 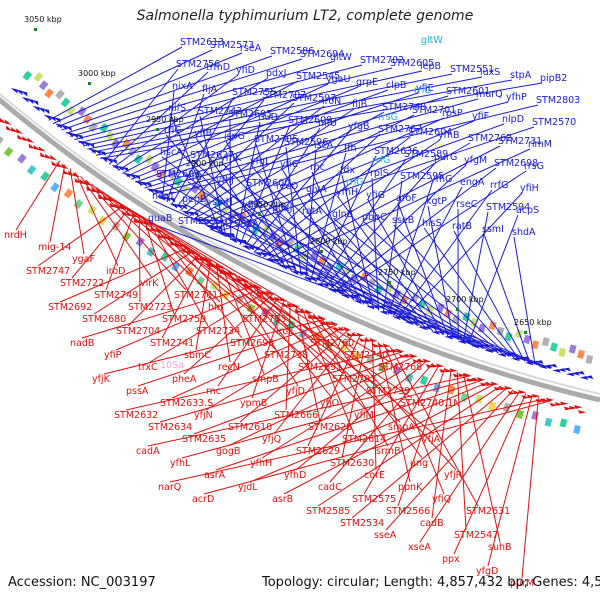 What do you see at coordinates (268, 117) in the screenshot?
I see `forward-gene-label: rluD` at bounding box center [268, 117].